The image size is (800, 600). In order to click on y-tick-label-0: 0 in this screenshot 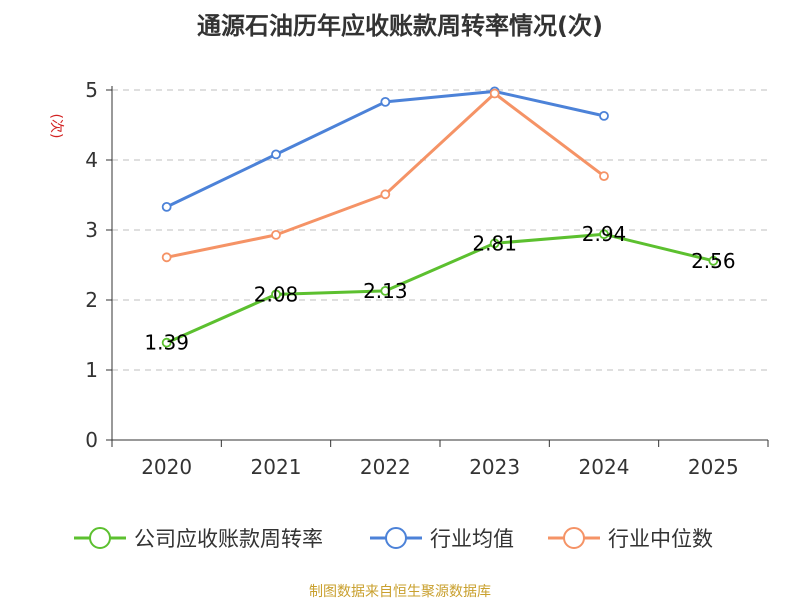, I will do `click(91, 440)`.